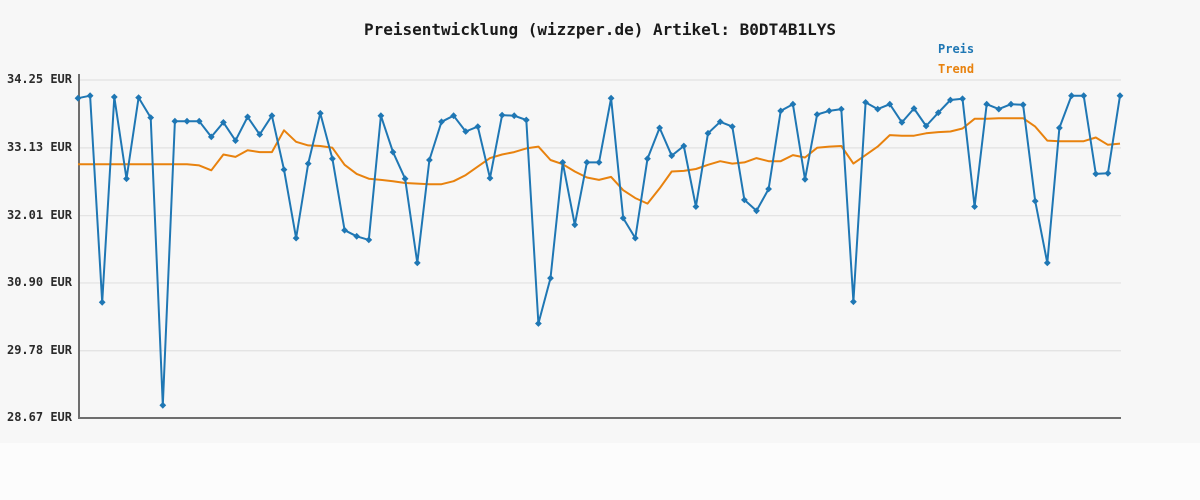 This screenshot has height=500, width=1200. I want to click on chart-legend: Preis Trend, so click(956, 59).